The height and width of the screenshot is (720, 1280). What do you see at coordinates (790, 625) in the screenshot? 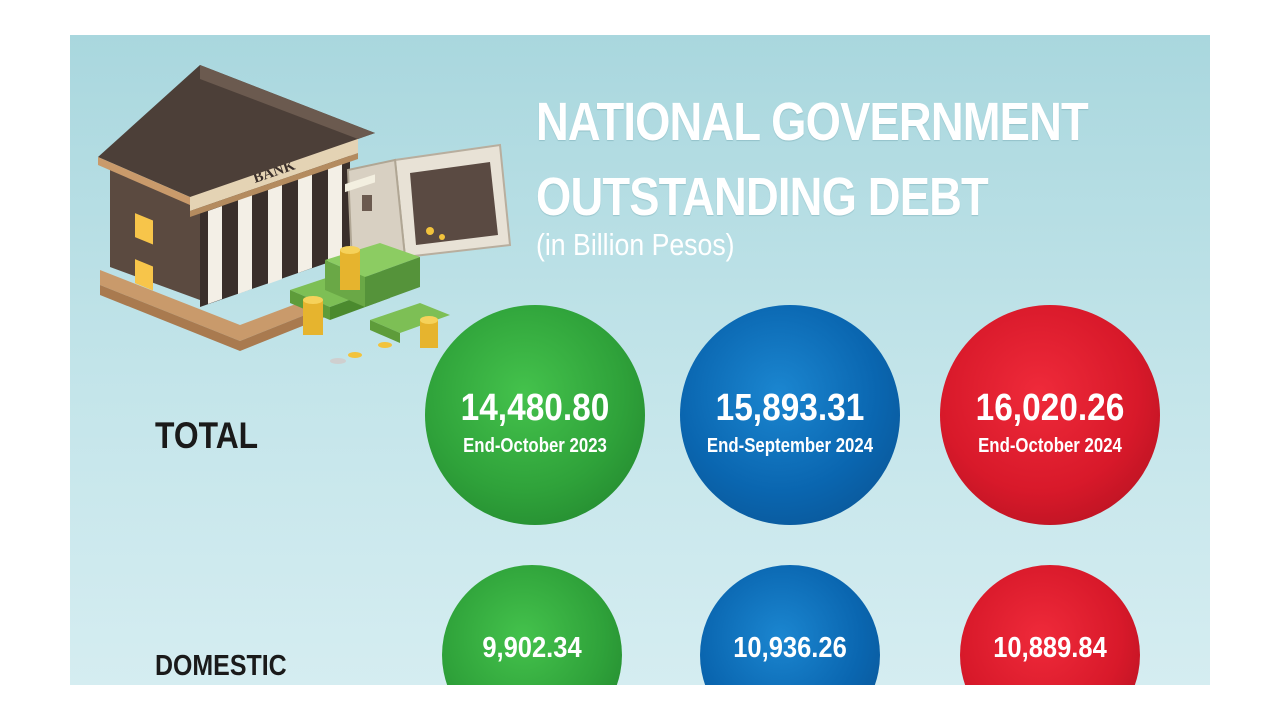
I see `domestic-bubble-sep-2024: 10,936.26` at bounding box center [790, 625].